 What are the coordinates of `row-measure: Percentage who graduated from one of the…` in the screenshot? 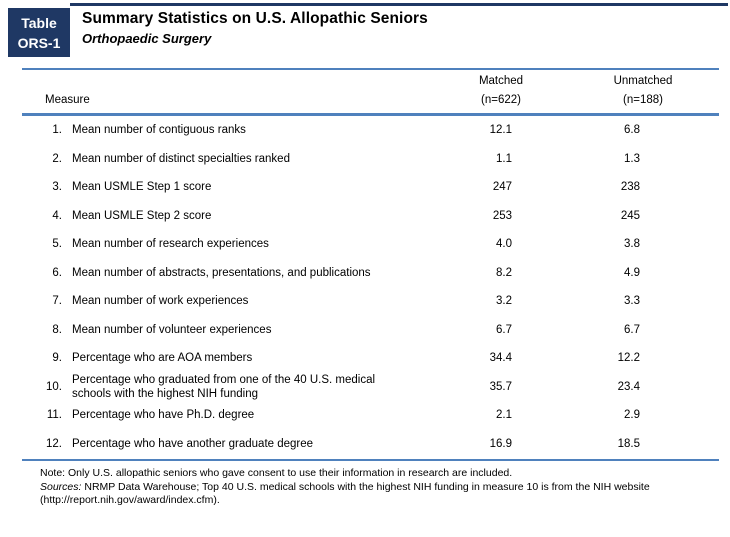 It's located at (224, 386).